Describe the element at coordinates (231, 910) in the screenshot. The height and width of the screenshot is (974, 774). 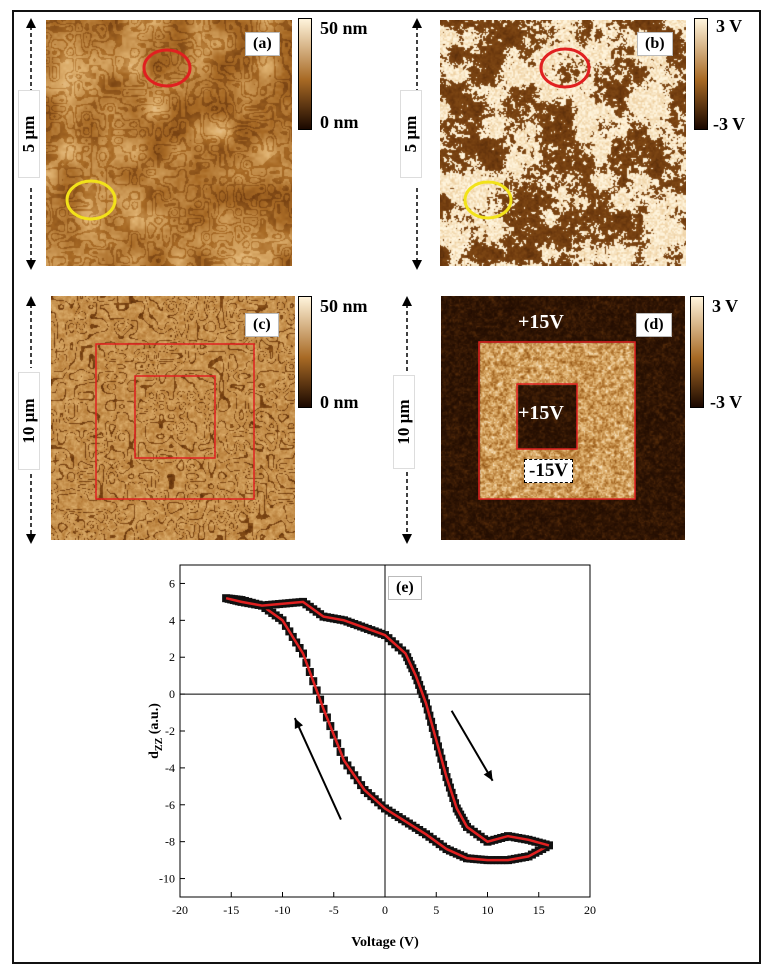
I see `x-tick-label: -15` at that location.